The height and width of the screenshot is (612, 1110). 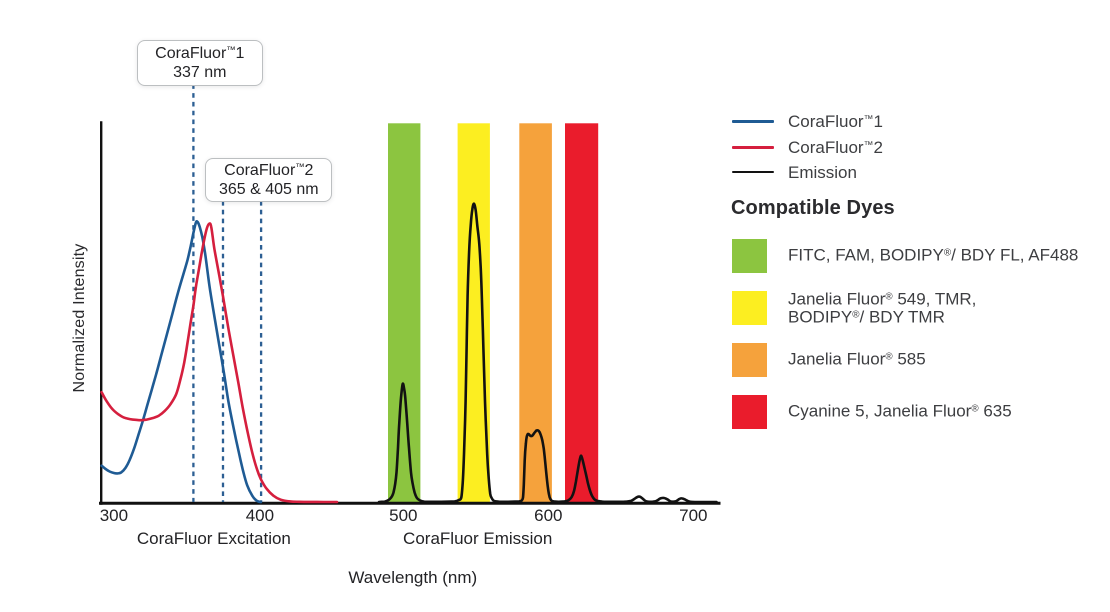 I want to click on y-axis-title: Normalized Intensity, so click(x=79, y=318).